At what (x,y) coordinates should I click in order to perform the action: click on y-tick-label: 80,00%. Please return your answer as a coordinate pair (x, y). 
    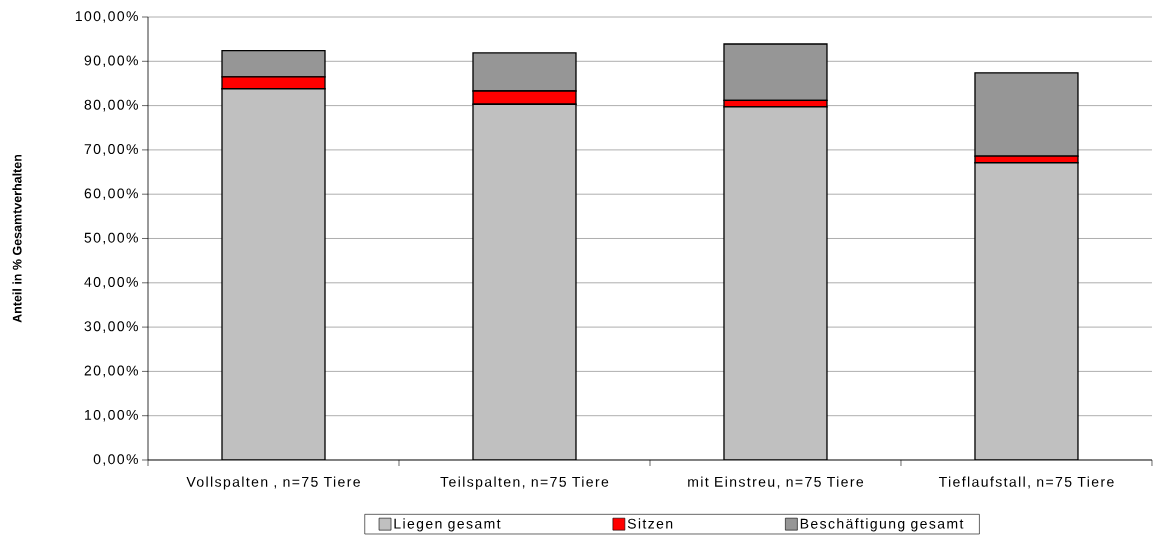
    Looking at the image, I should click on (111, 105).